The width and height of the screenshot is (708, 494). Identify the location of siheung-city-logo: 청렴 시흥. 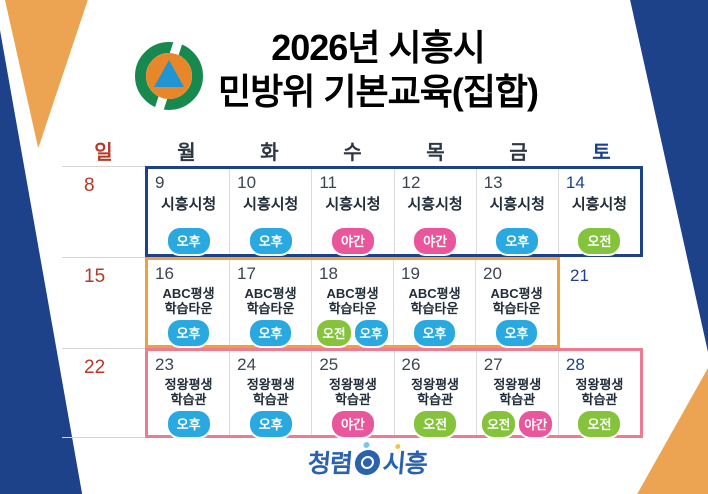
(367, 460).